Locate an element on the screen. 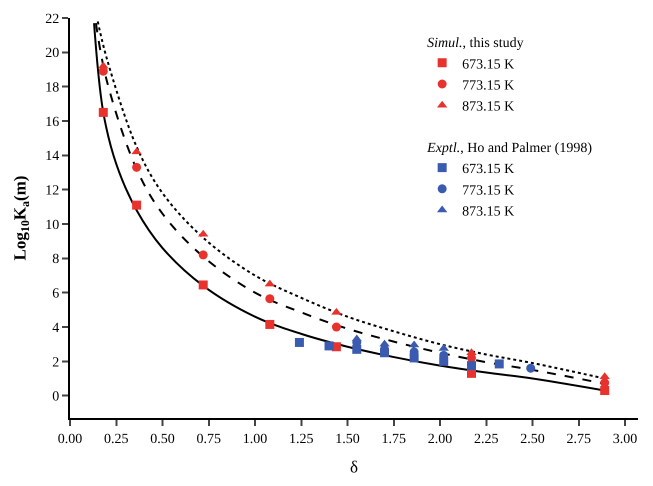 The height and width of the screenshot is (486, 653). x-axis-title: δ is located at coordinates (354, 467).